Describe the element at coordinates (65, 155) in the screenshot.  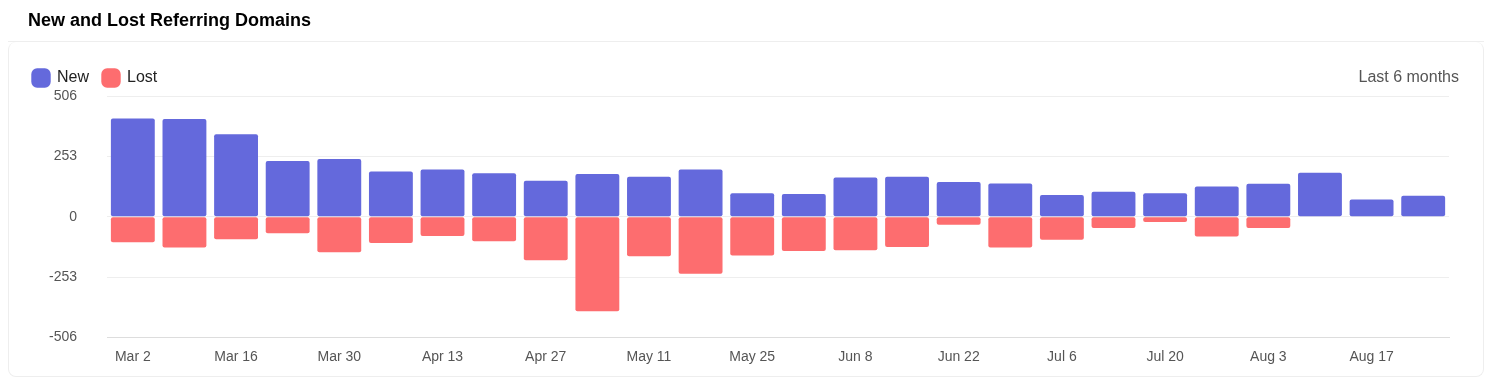
I see `y-tick-label: 253` at that location.